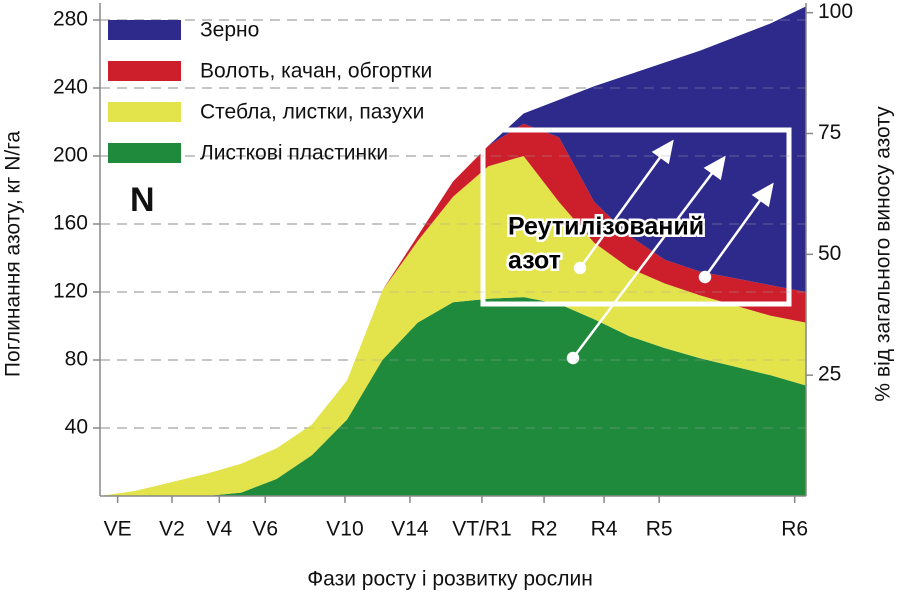 The width and height of the screenshot is (900, 596). I want to click on highlight-box, so click(636, 217).